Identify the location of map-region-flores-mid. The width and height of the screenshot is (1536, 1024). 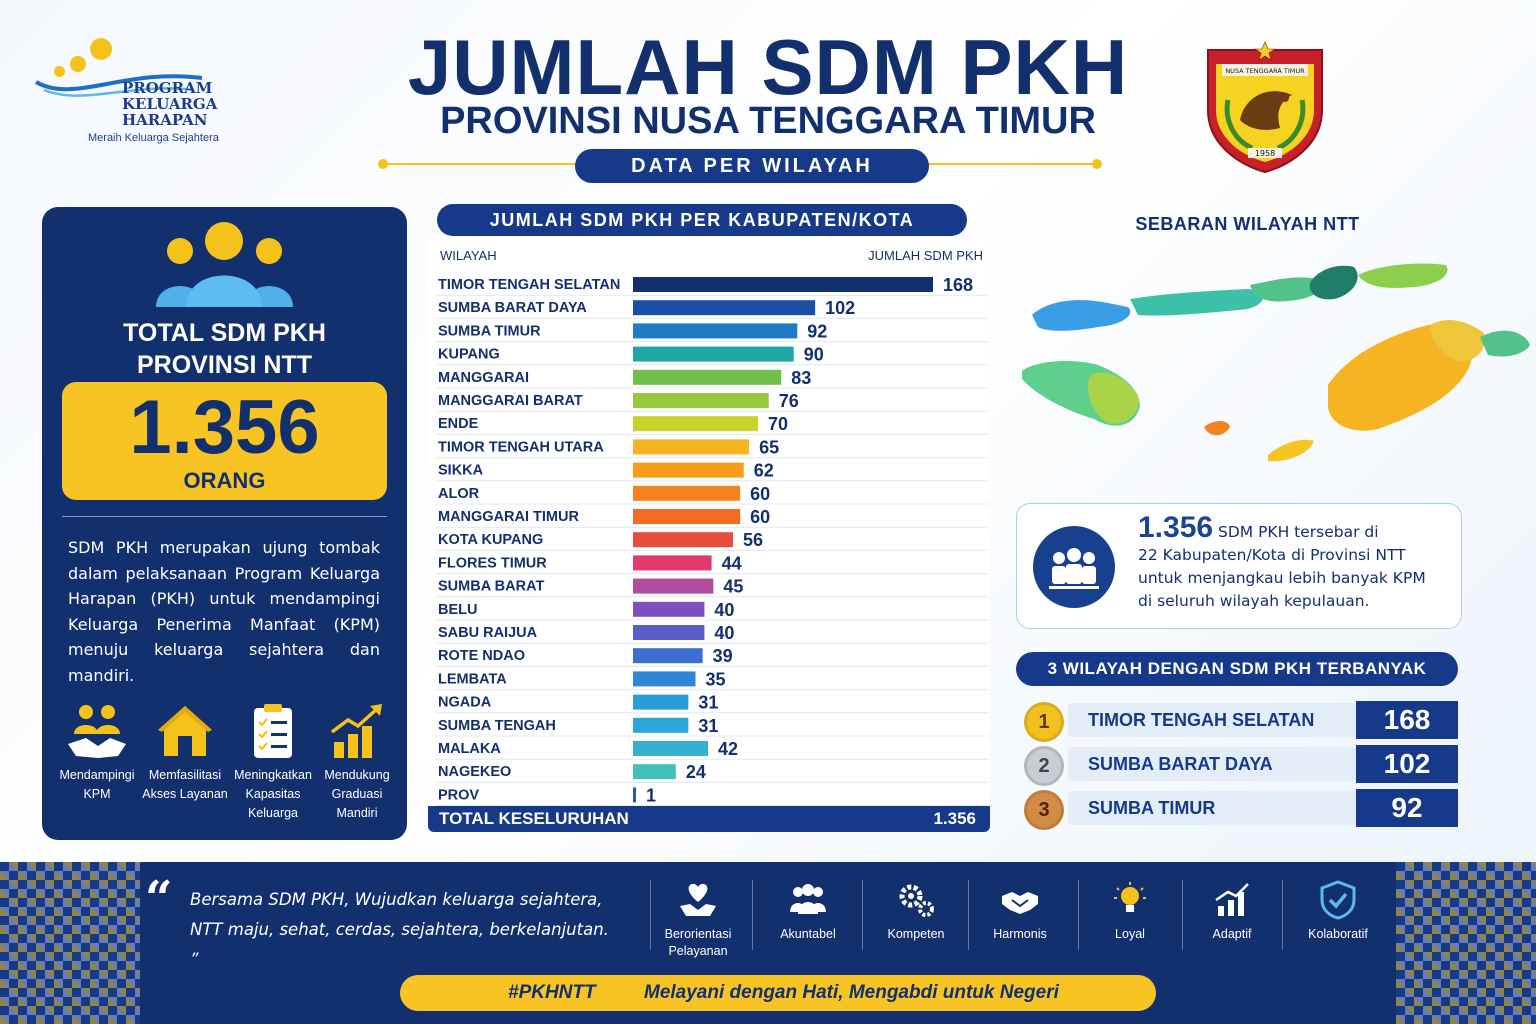
(1196, 302).